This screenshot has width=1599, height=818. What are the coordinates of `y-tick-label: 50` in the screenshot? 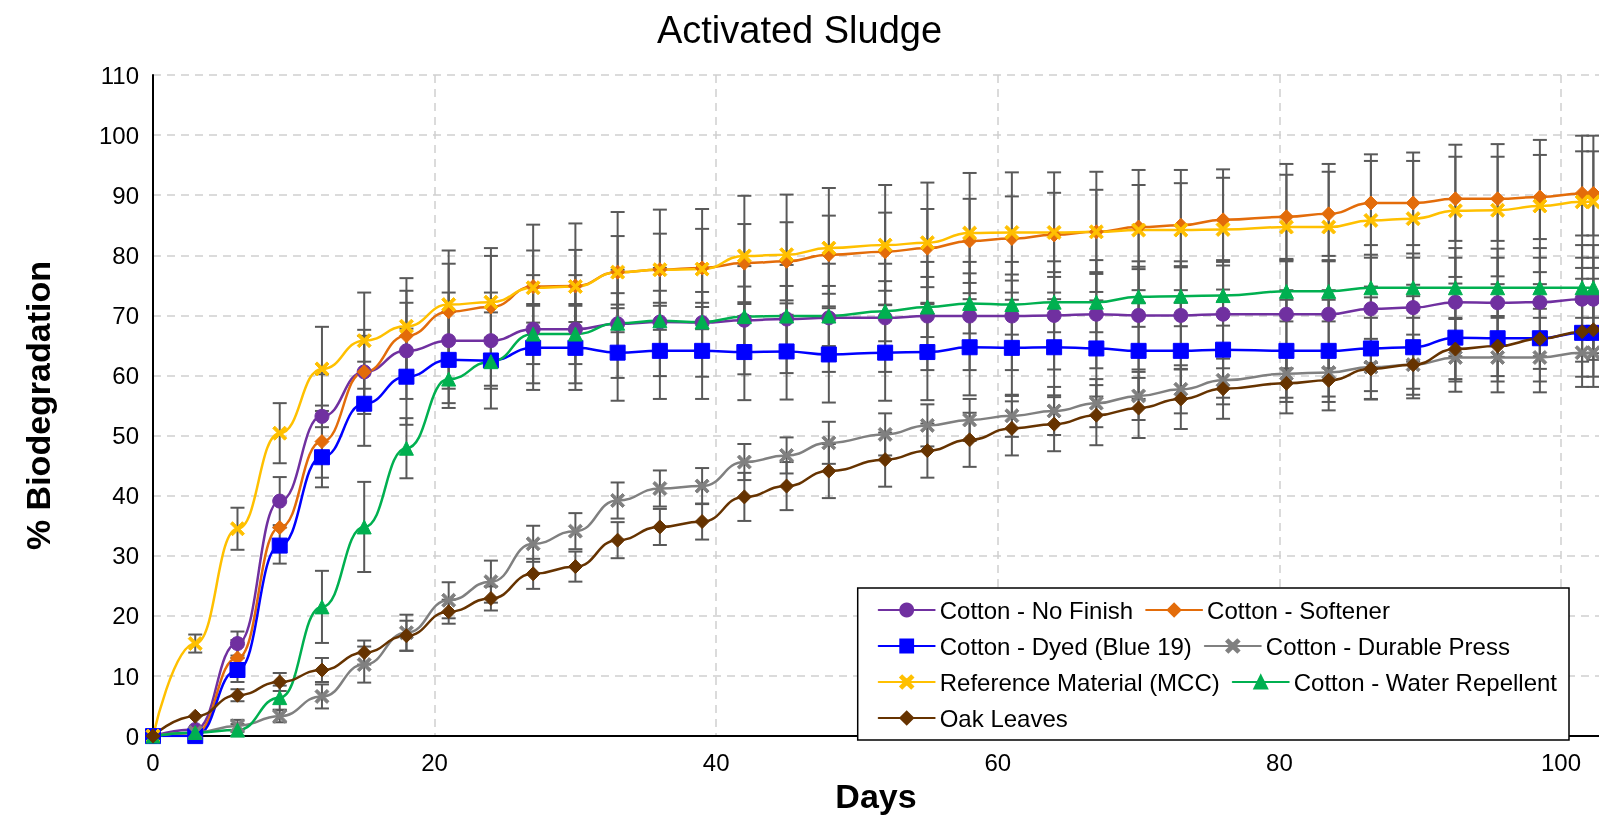 It's located at (125, 436).